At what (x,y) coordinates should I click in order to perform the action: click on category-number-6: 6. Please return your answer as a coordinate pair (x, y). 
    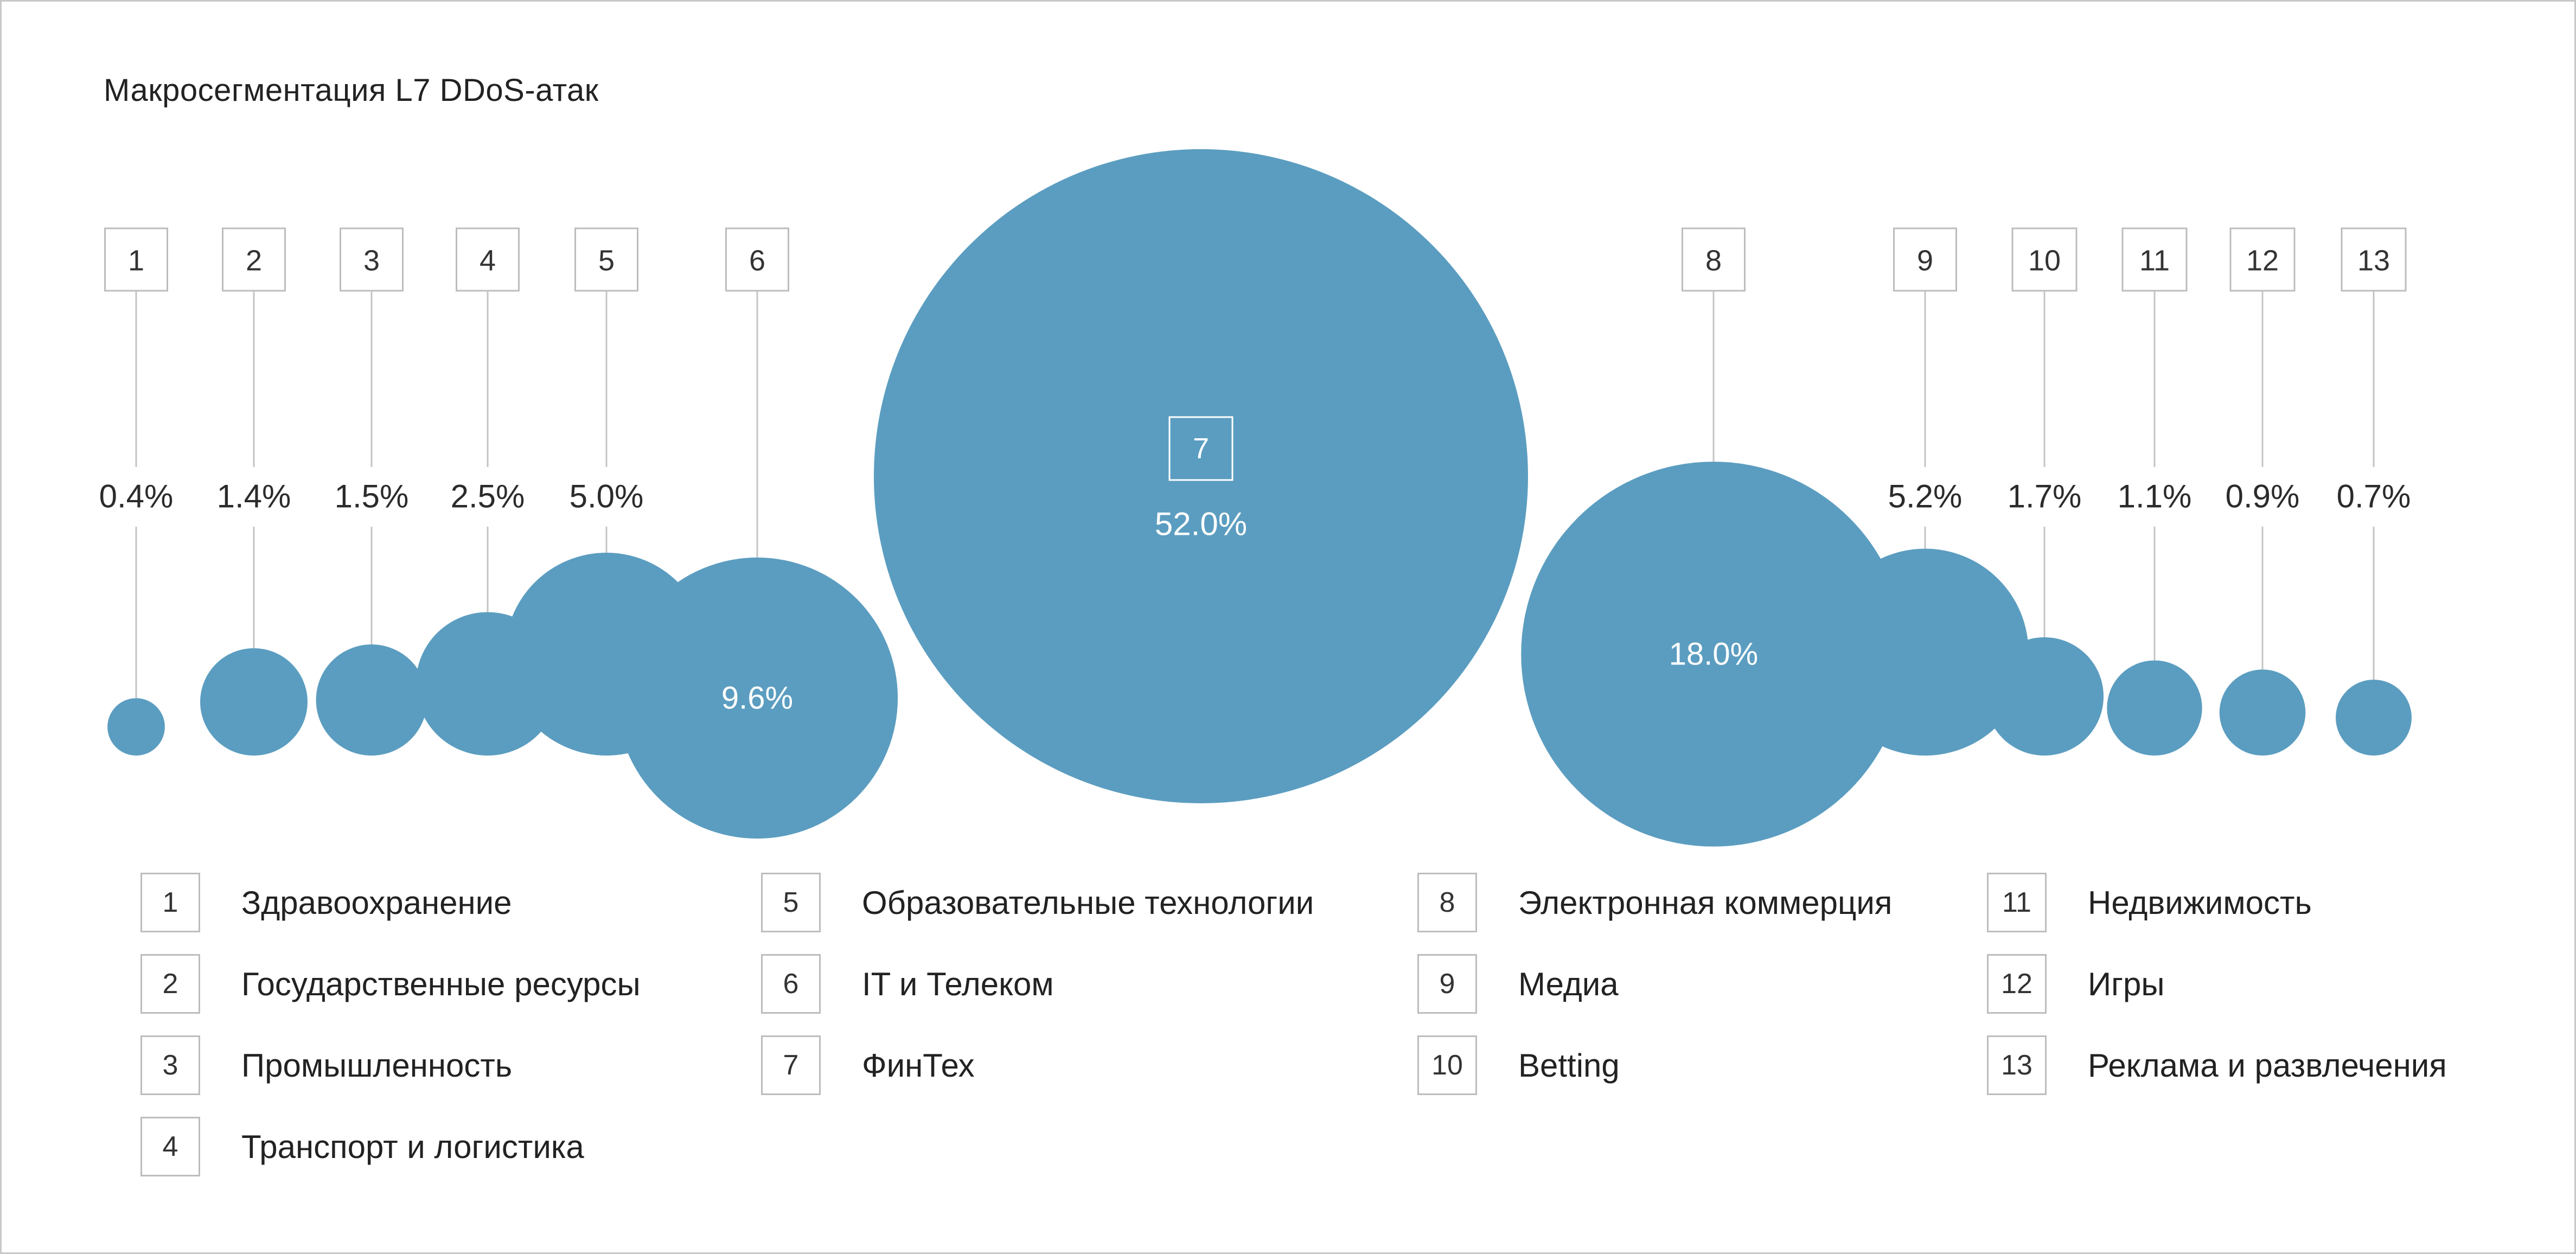
    Looking at the image, I should click on (757, 261).